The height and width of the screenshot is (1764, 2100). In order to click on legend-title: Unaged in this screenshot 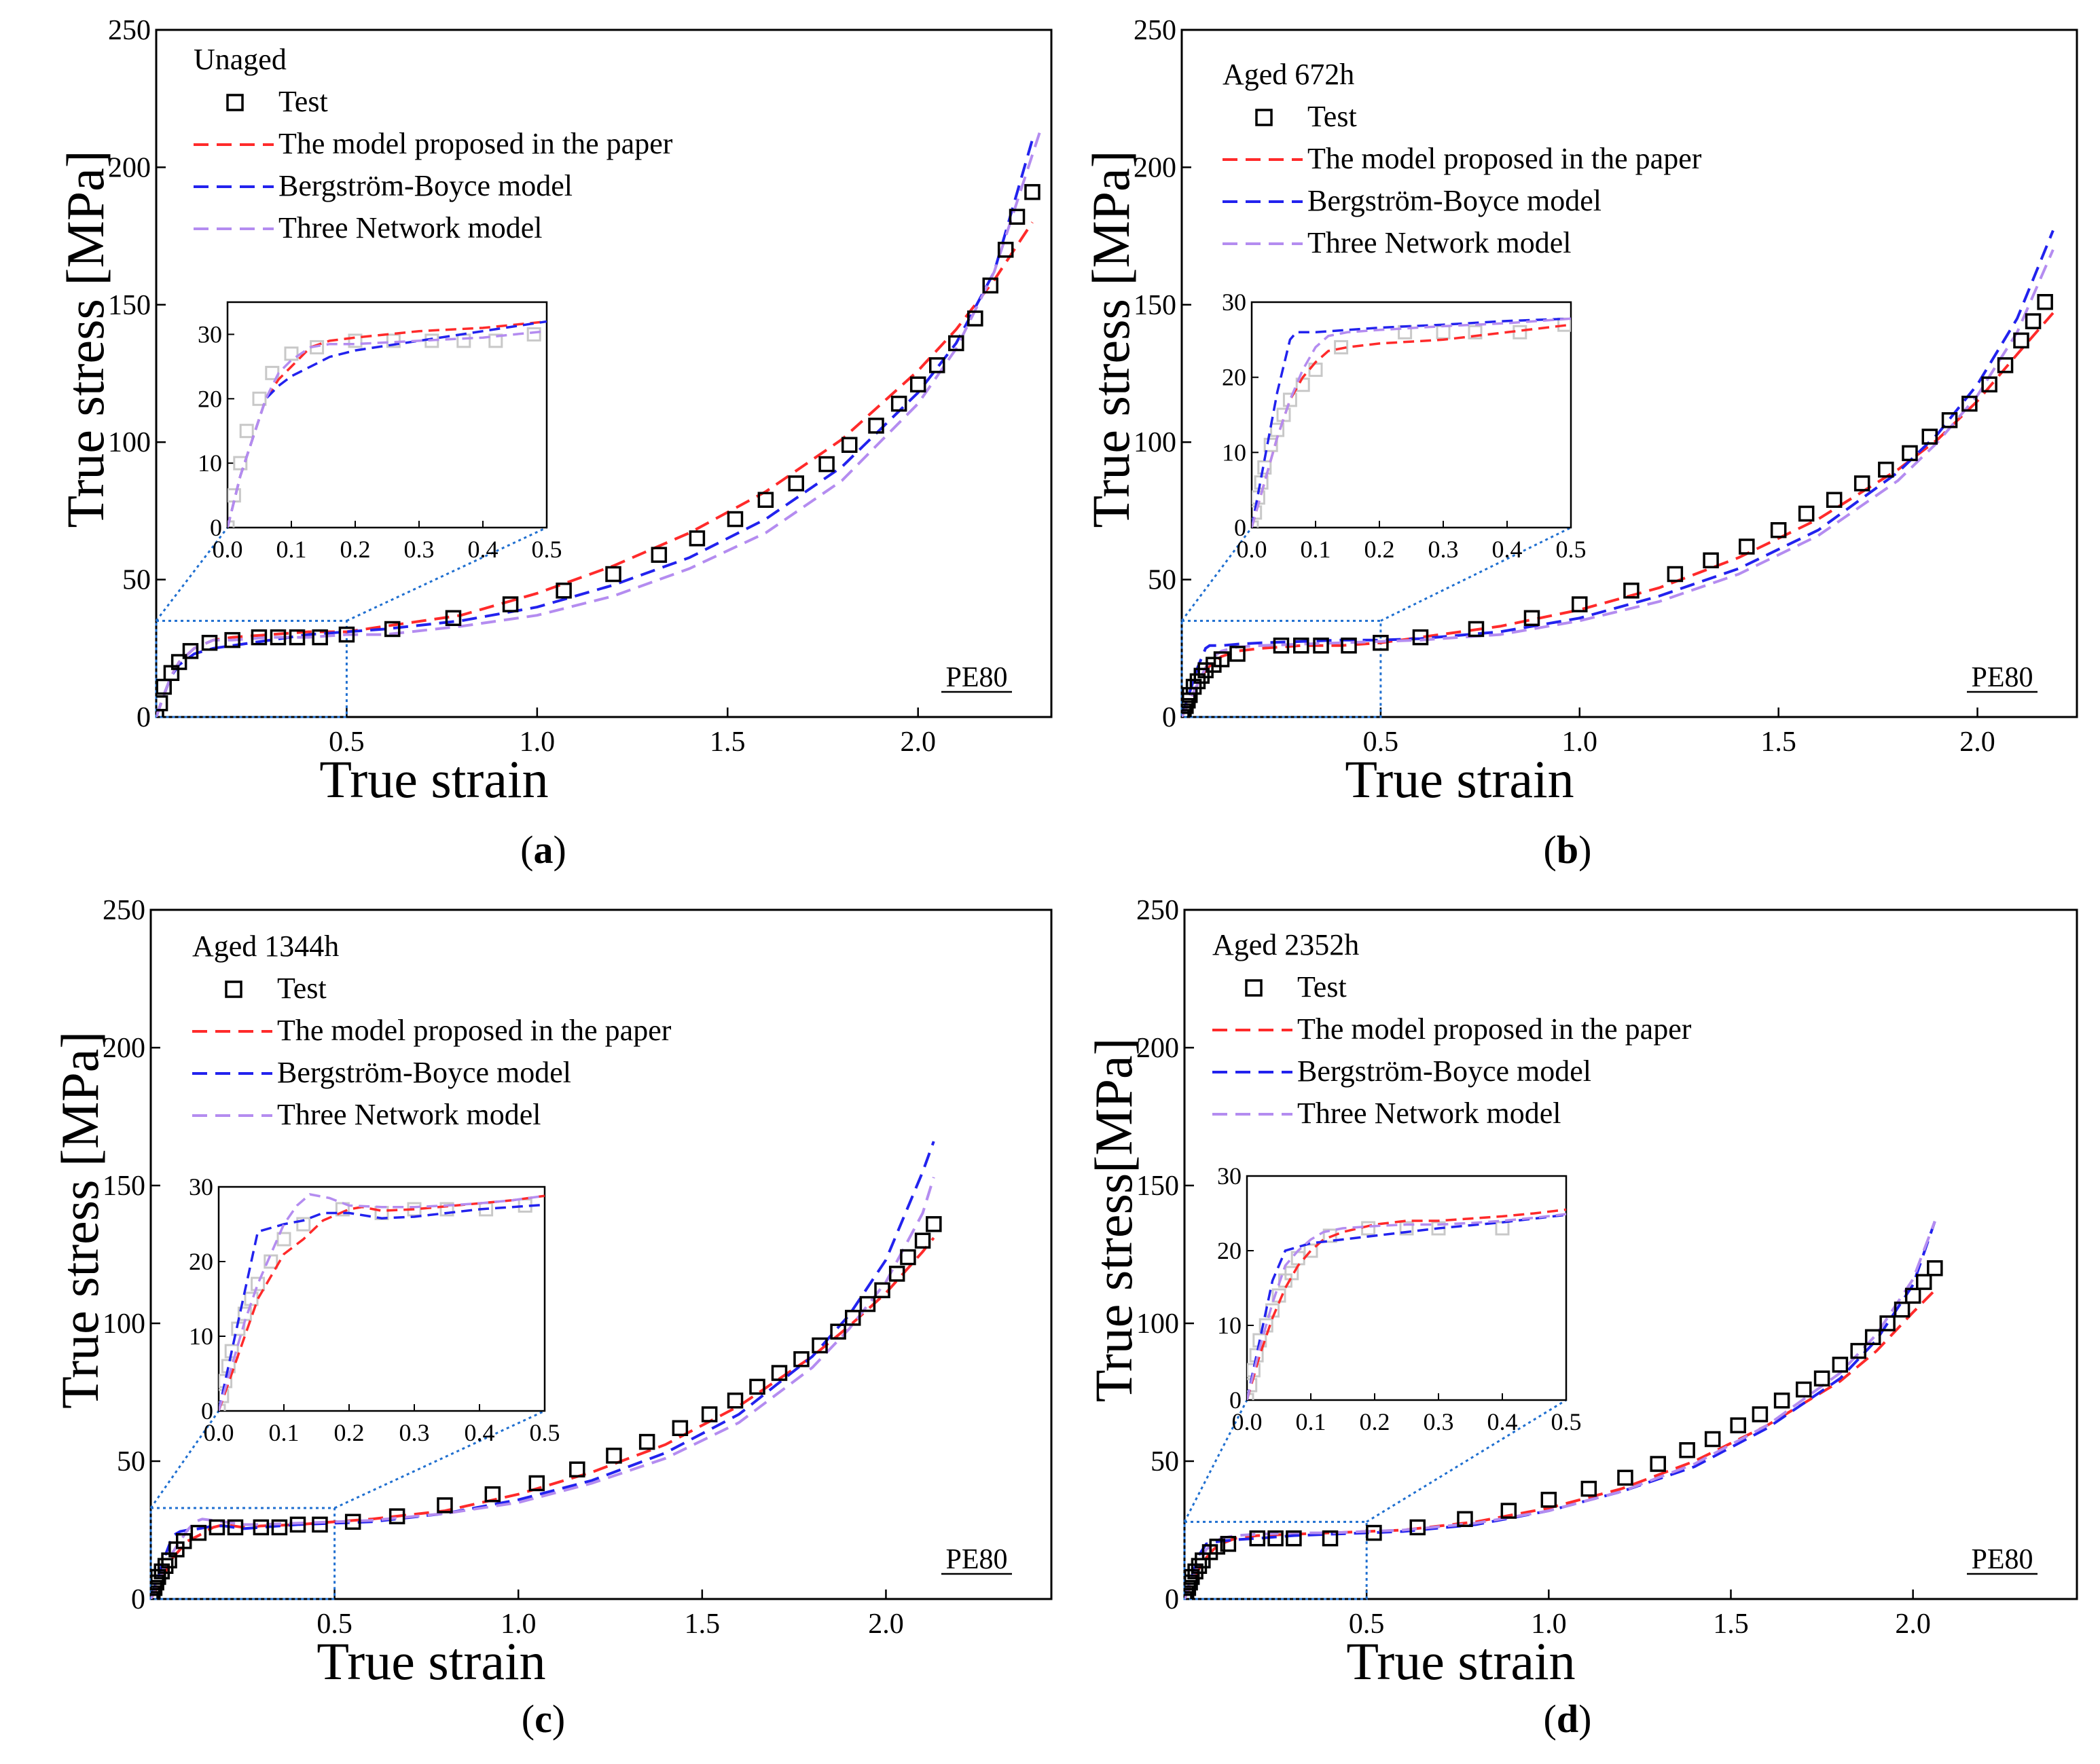, I will do `click(240, 59)`.